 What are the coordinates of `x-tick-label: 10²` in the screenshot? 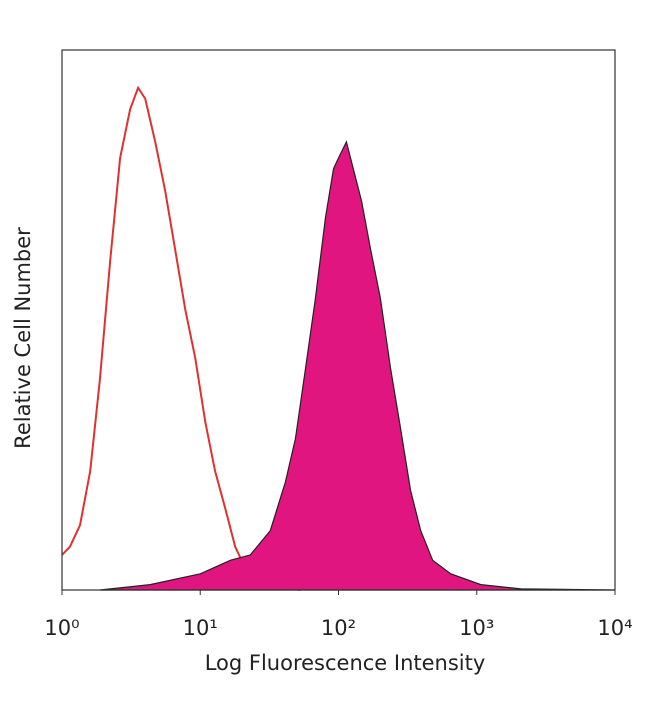 It's located at (338, 628).